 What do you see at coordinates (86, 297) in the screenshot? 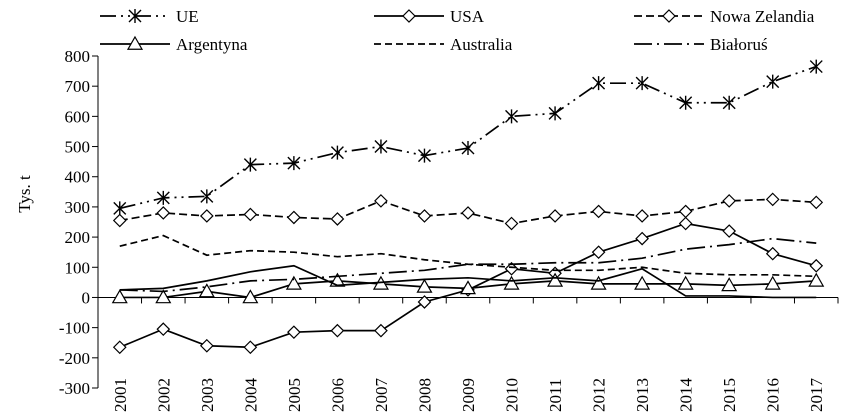
I see `y-tick-label: 0` at bounding box center [86, 297].